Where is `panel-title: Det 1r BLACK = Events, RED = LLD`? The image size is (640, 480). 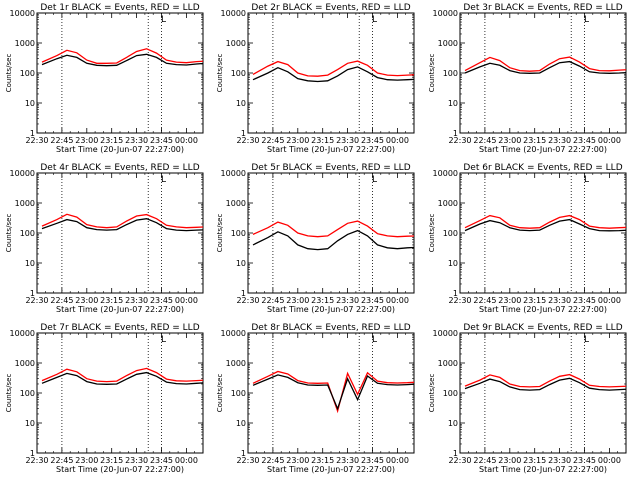
panel-title: Det 1r BLACK = Events, RED = LLD is located at coordinates (119, 8).